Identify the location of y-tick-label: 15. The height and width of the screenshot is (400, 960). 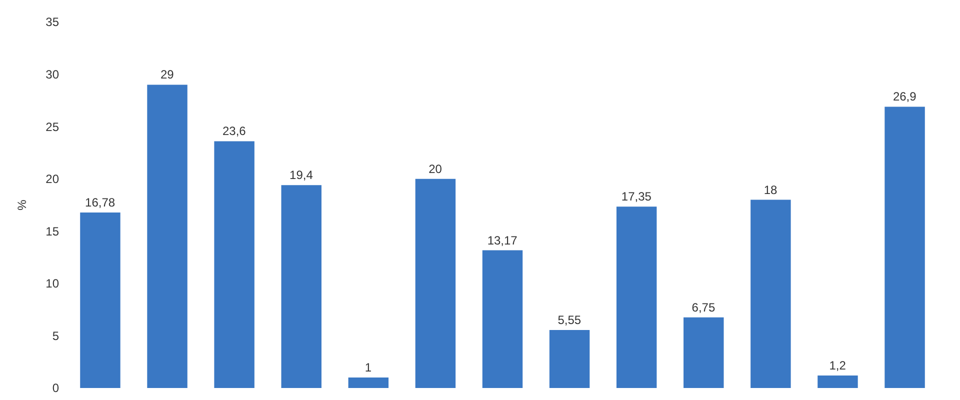
(53, 231).